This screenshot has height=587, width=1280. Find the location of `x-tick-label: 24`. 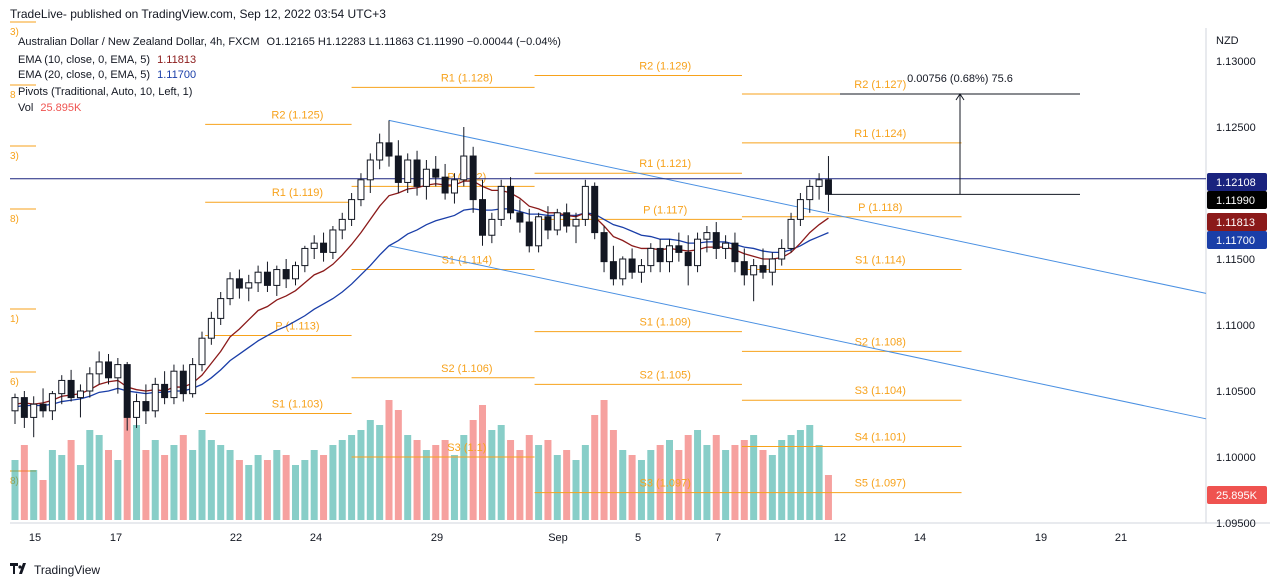

x-tick-label: 24 is located at coordinates (316, 538).